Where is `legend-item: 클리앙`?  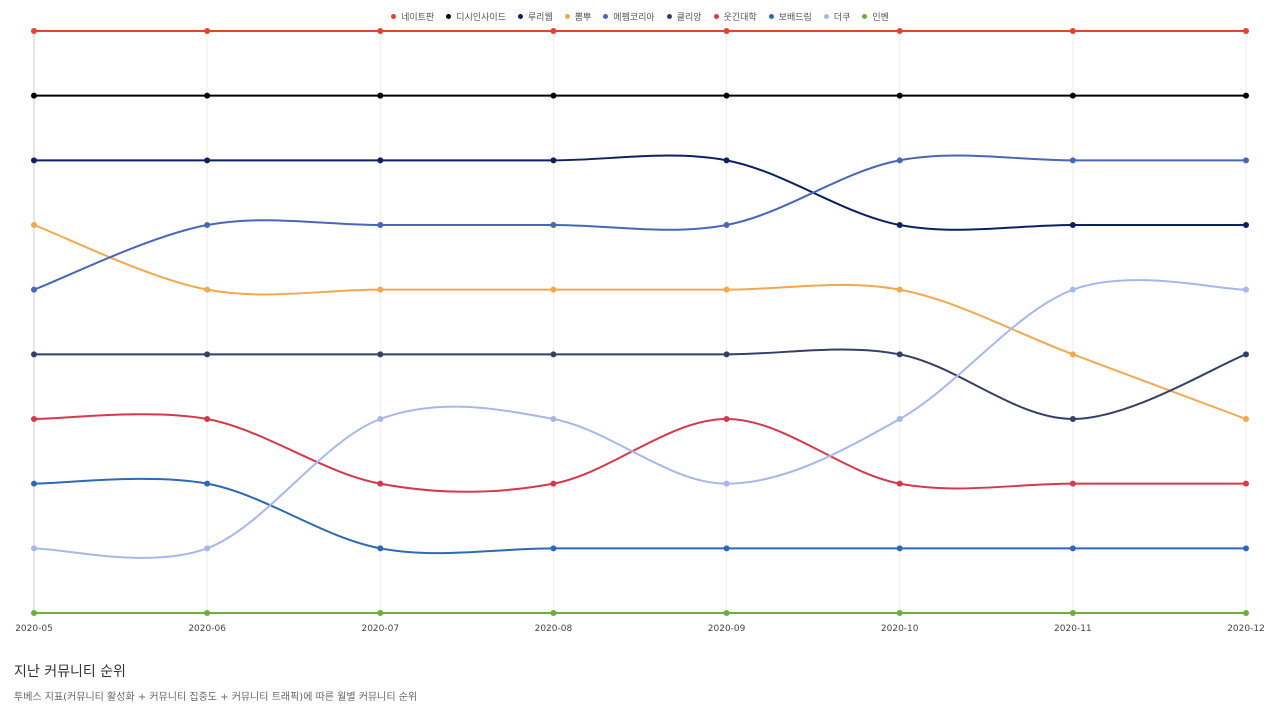 legend-item: 클리앙 is located at coordinates (684, 16).